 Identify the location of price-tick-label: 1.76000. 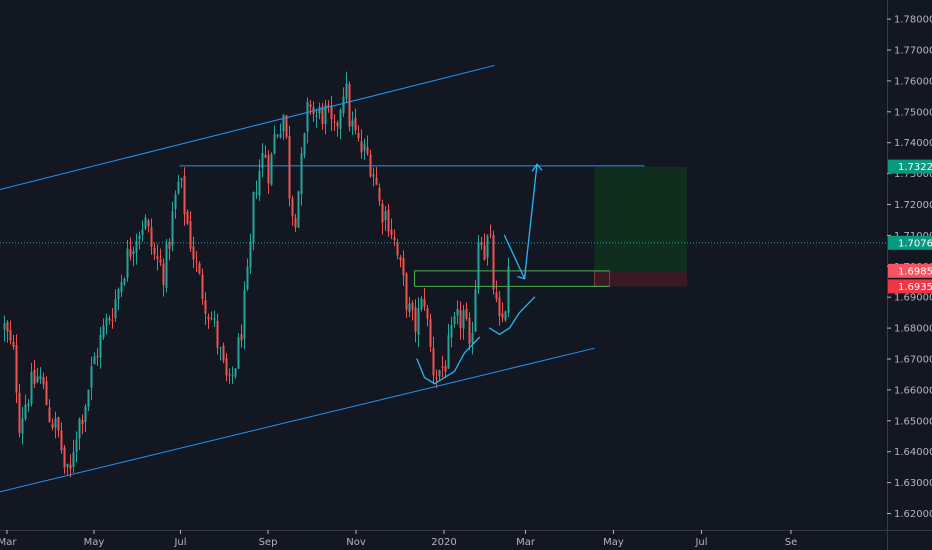
(913, 81).